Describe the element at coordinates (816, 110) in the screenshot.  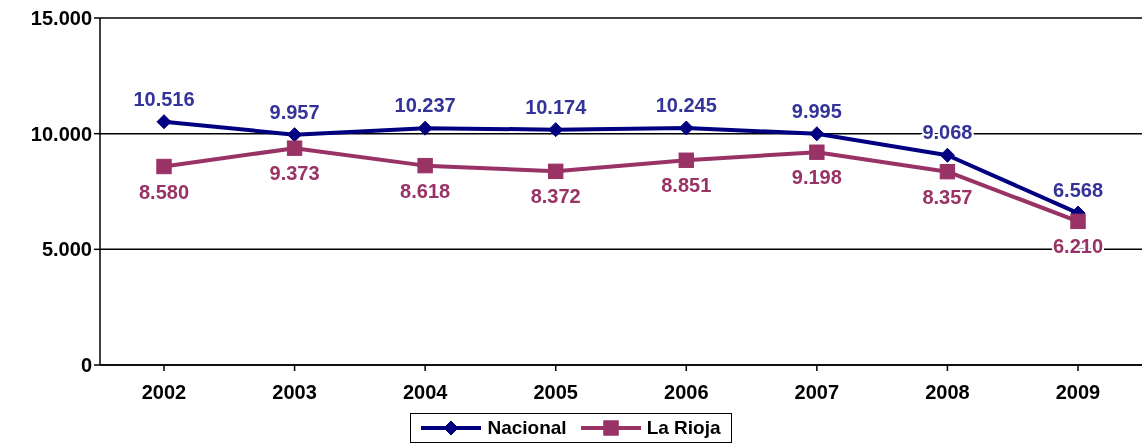
I see `data-label: 9.995` at that location.